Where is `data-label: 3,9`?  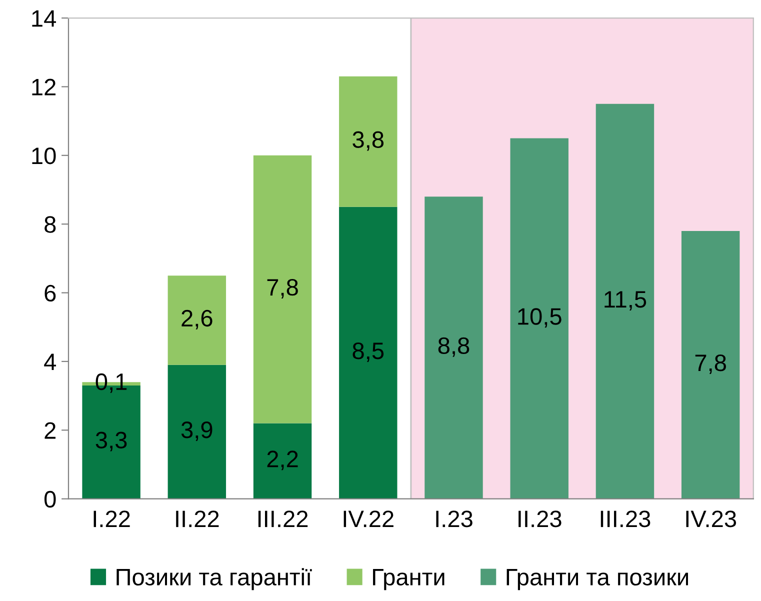 data-label: 3,9 is located at coordinates (196, 431).